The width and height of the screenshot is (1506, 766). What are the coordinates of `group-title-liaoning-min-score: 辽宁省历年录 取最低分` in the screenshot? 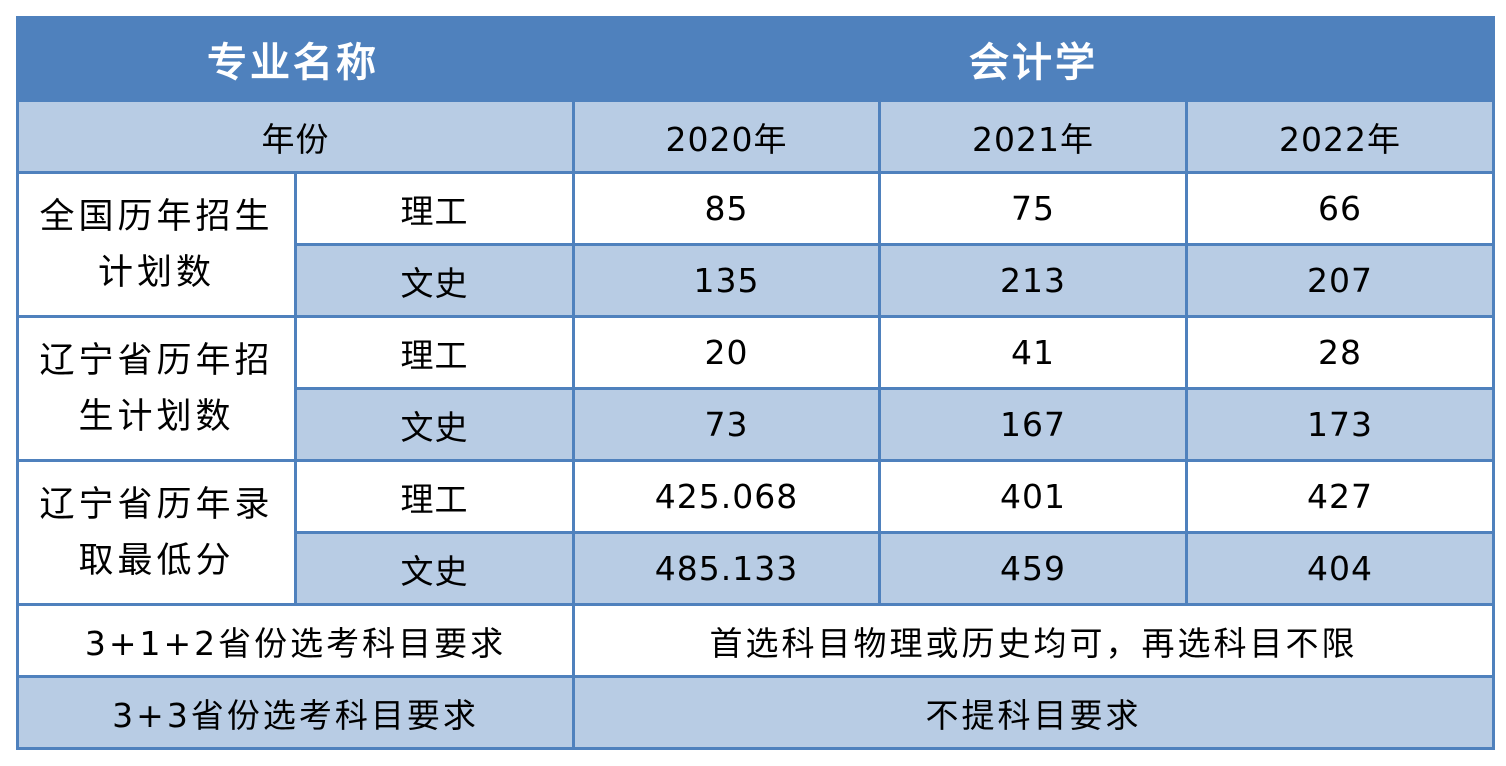 It's located at (156, 532).